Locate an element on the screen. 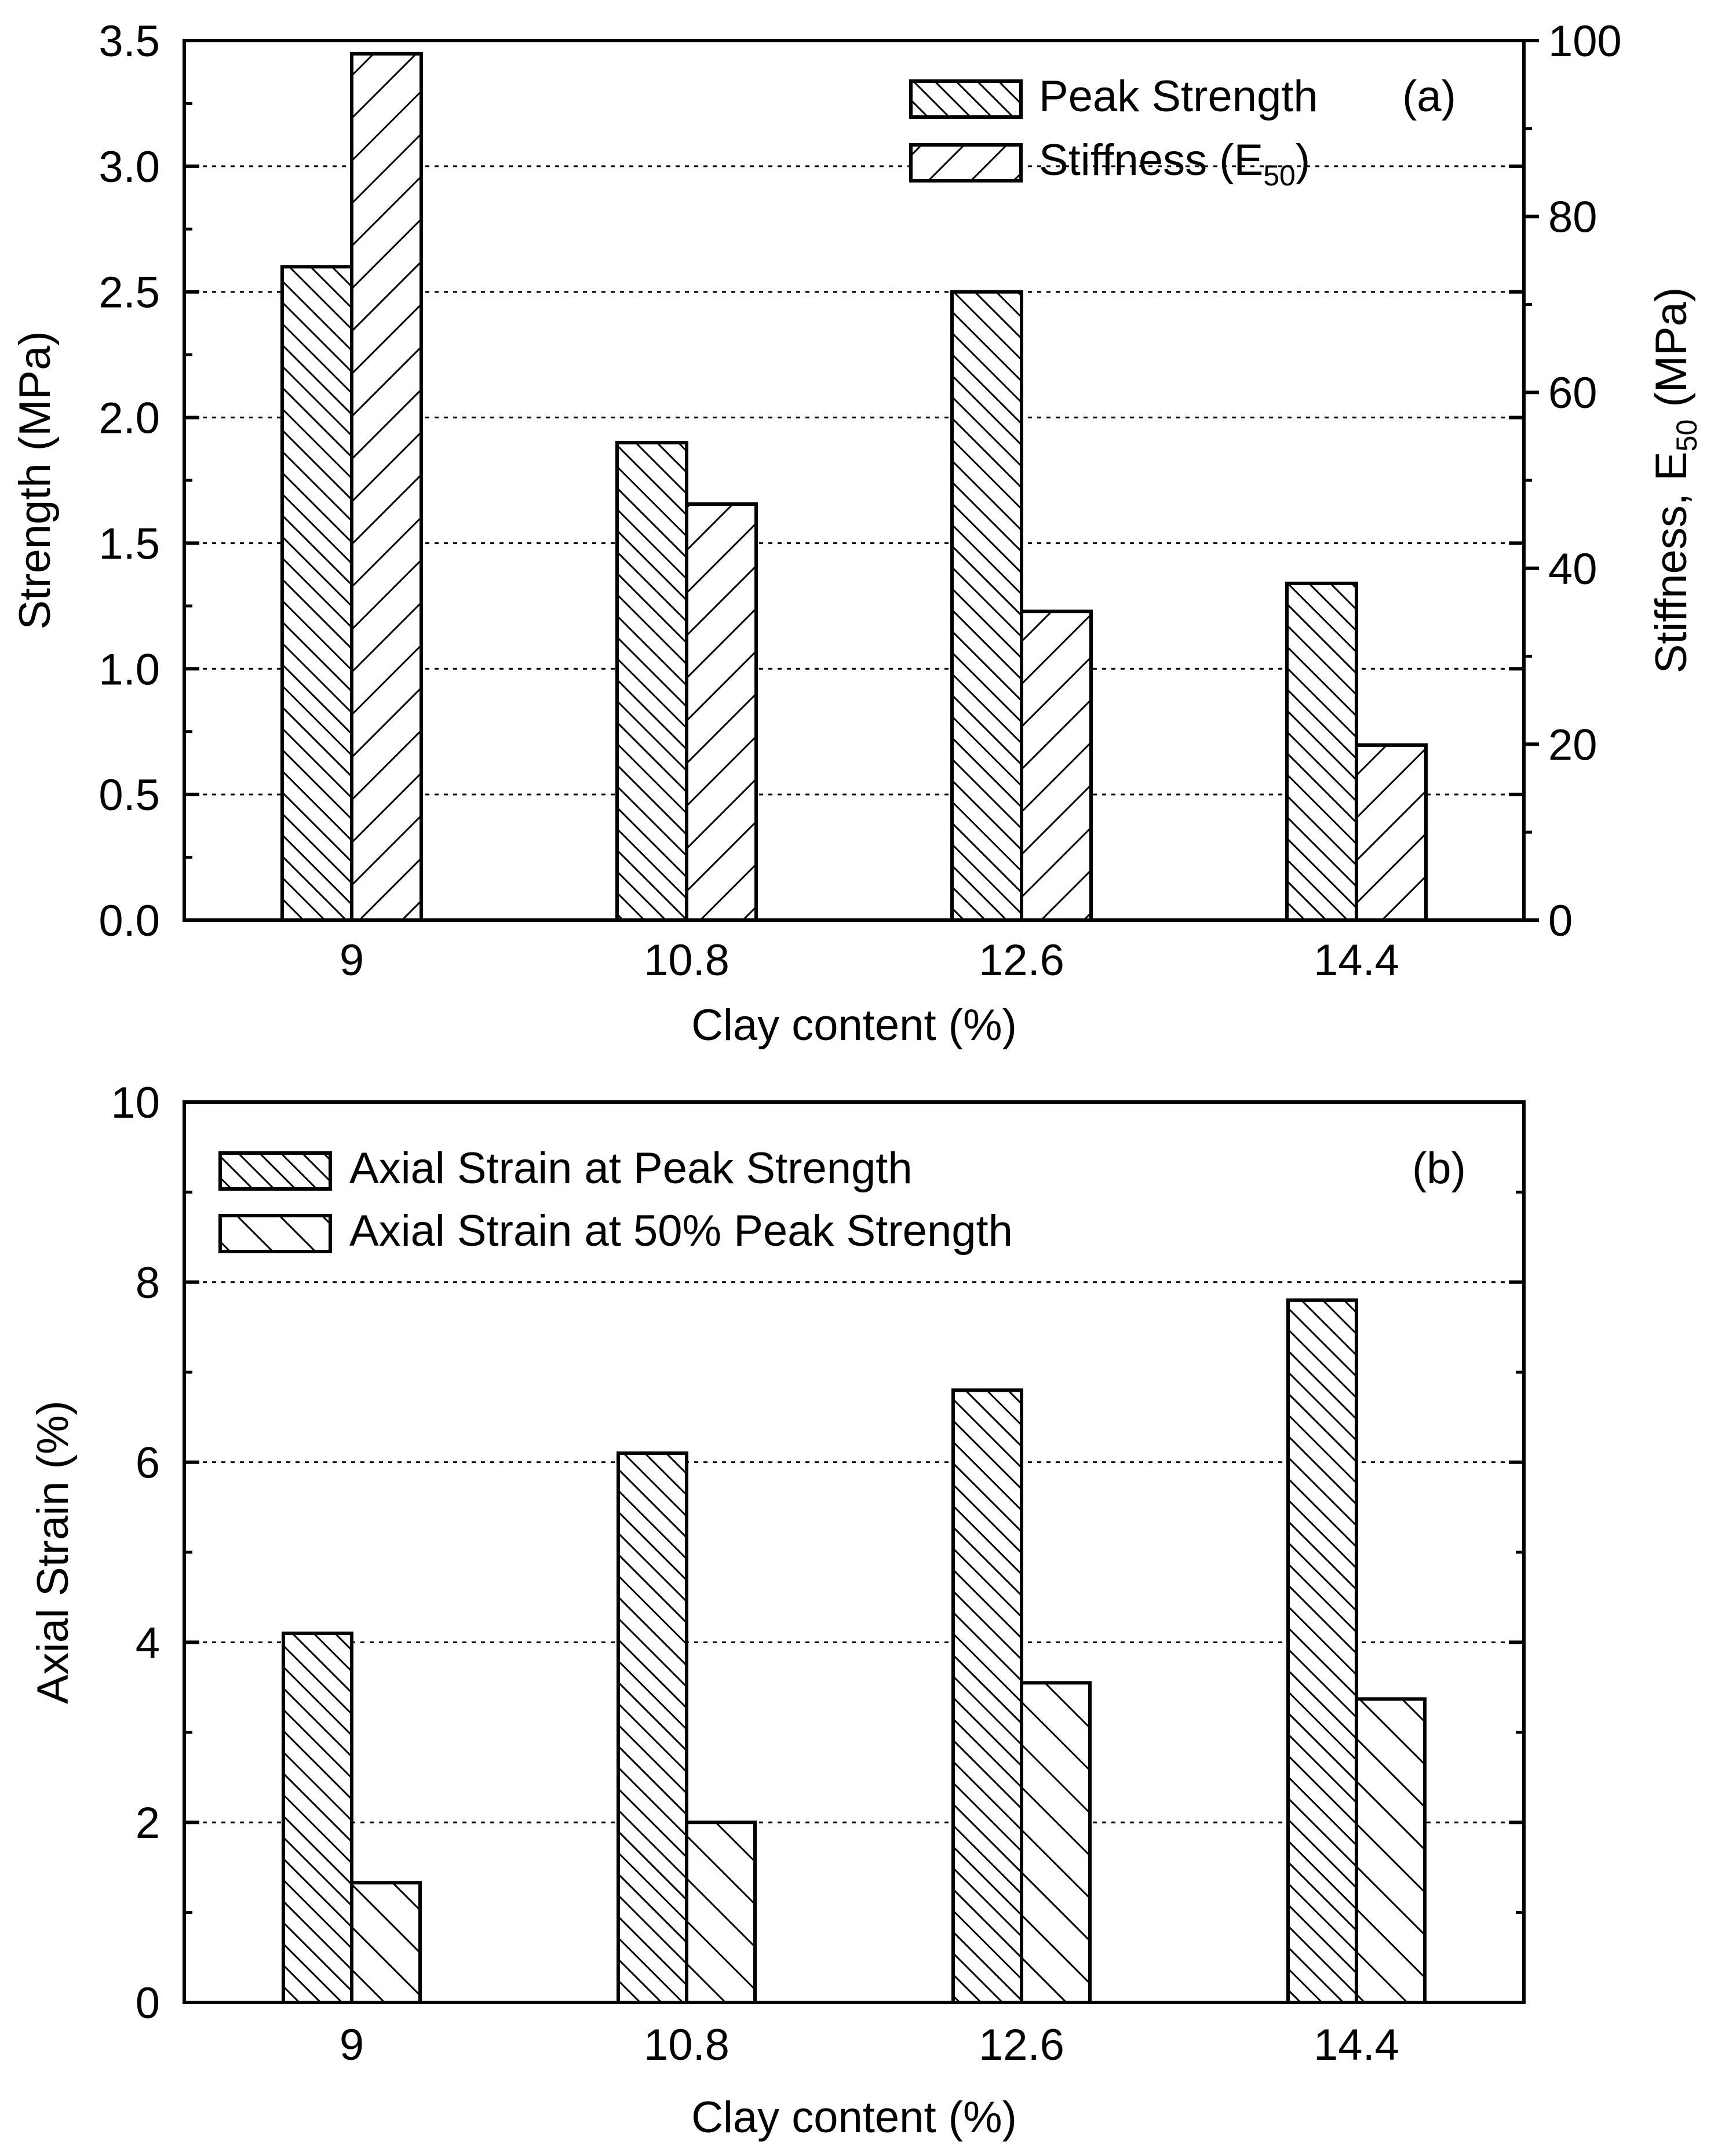 The image size is (1718, 2156). panel-b-label: (b) is located at coordinates (1439, 1168).